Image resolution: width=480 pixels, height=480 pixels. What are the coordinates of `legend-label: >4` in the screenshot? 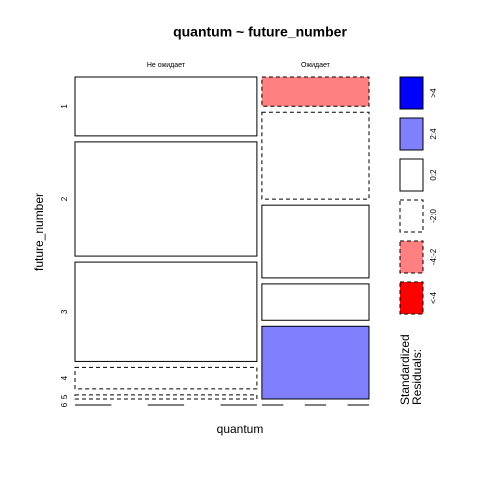 It's located at (433, 93).